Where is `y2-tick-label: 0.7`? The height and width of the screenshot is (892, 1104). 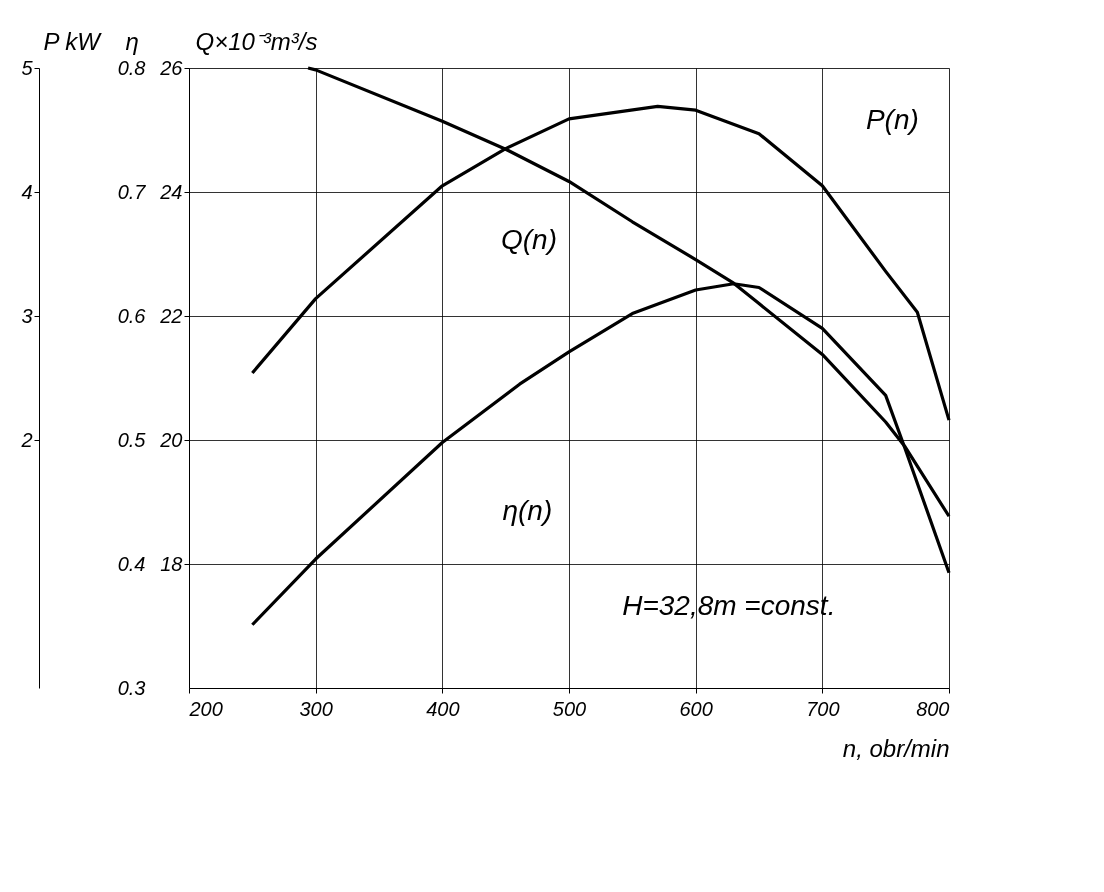
y2-tick-label: 0.7 is located at coordinates (132, 191).